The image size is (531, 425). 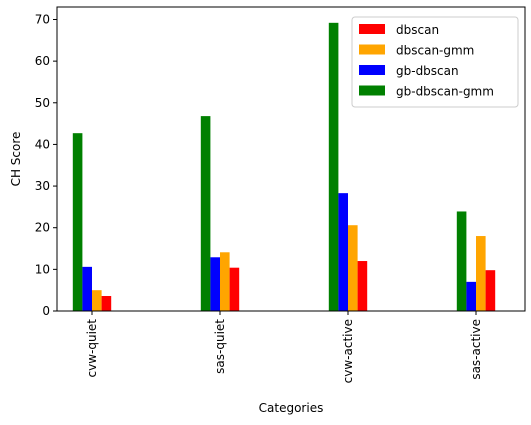 What do you see at coordinates (333, 166) in the screenshot?
I see `bar-gb-dbscan-gmm-cvw-active` at bounding box center [333, 166].